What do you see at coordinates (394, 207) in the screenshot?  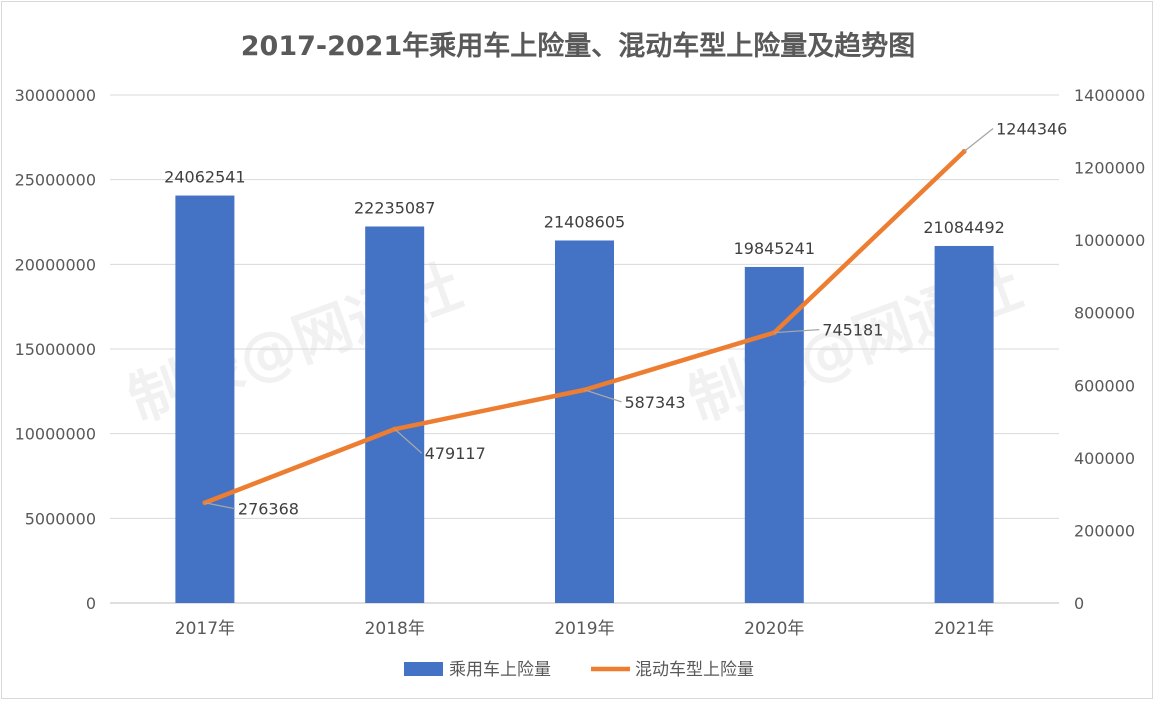 I see `bar-data-label: 22235087` at bounding box center [394, 207].